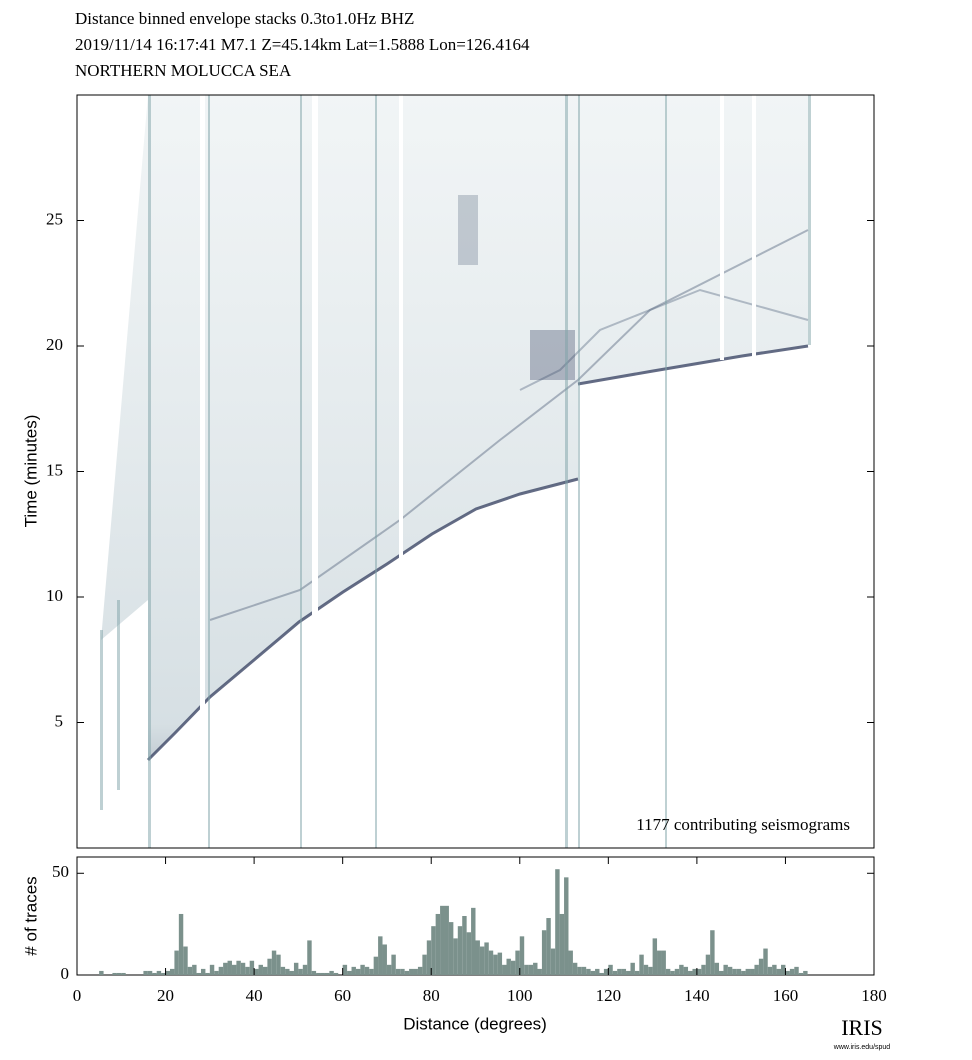  Describe the element at coordinates (183, 70) in the screenshot. I see `region: NORTHERN MOLUCCA SEA` at that location.